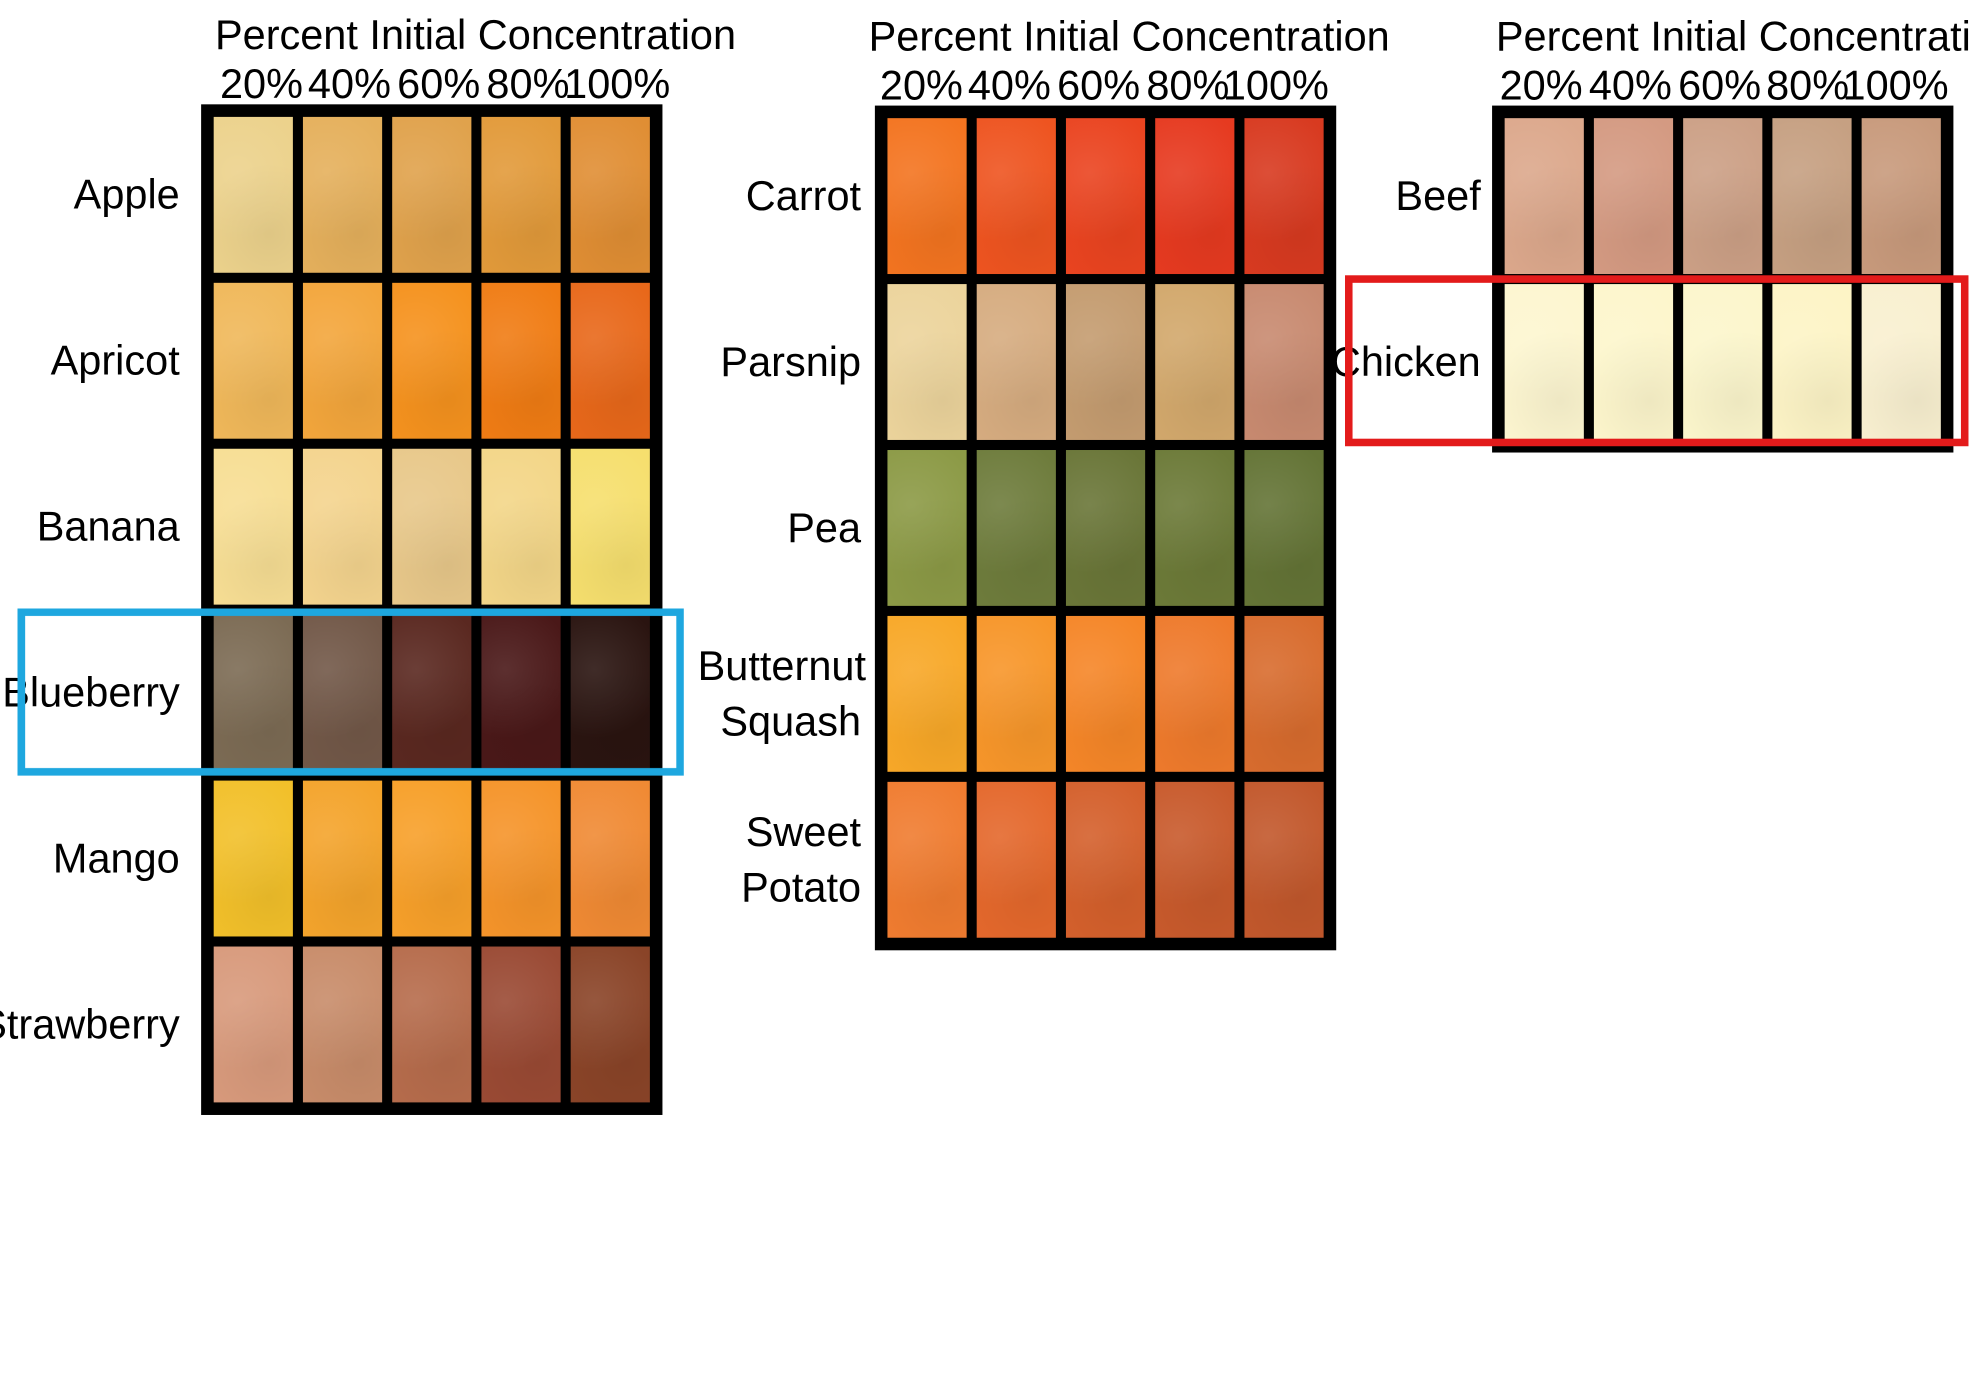  Describe the element at coordinates (1129, 36) in the screenshot. I see `panel-2-title: Percent Initial Concentration` at that location.